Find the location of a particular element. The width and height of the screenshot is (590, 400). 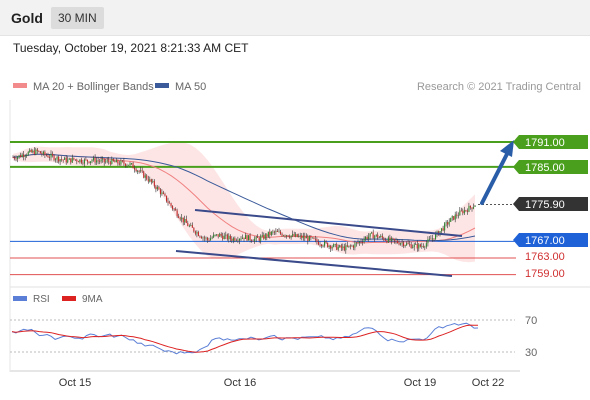

tag-1767: 1767.00 is located at coordinates (550, 240).